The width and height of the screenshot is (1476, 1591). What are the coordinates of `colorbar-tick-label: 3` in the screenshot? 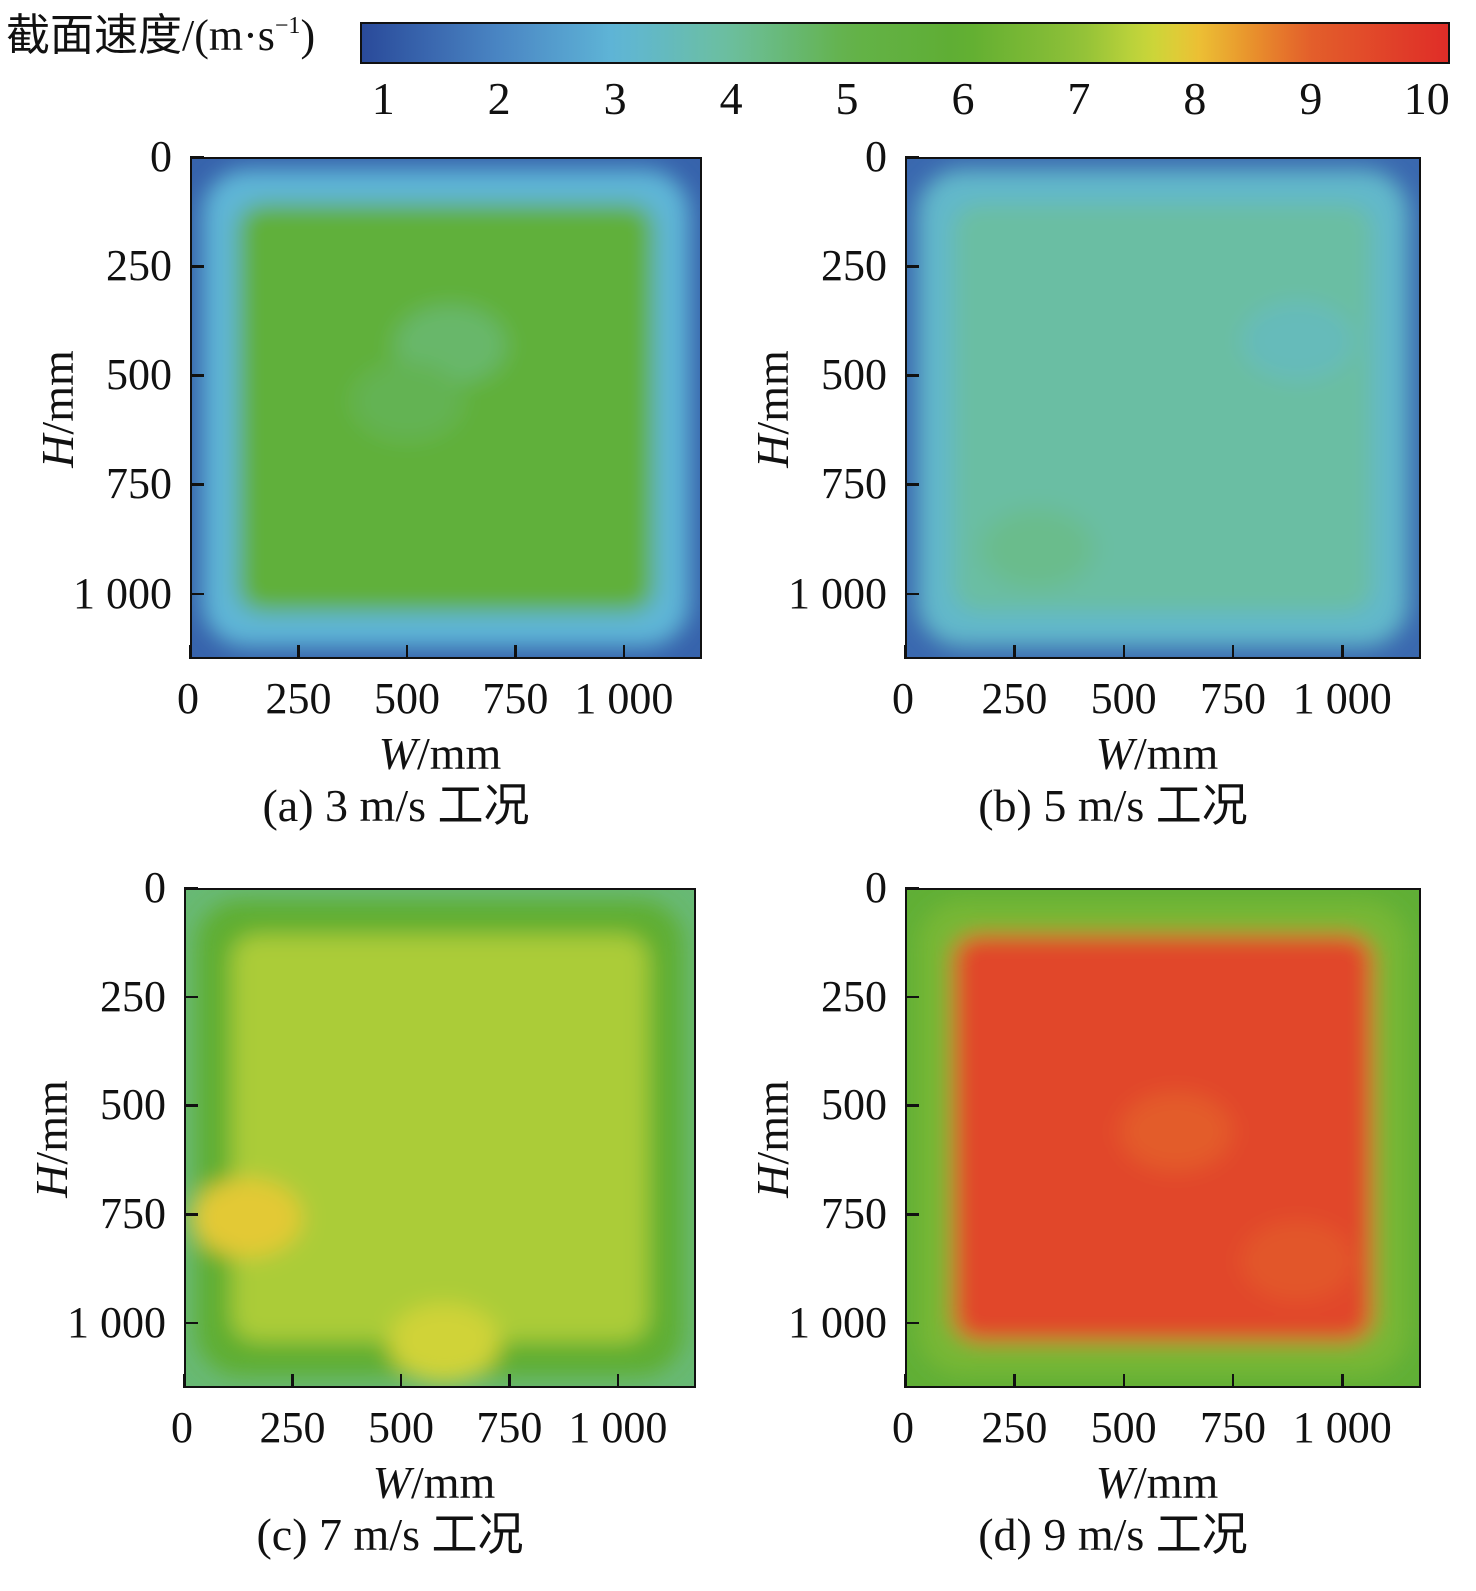 It's located at (615, 98).